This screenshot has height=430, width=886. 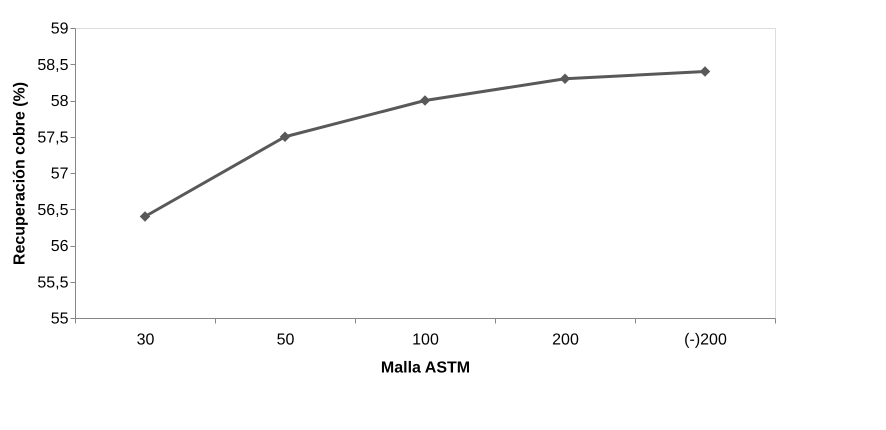 I want to click on x-tick-label: 50, so click(x=285, y=340).